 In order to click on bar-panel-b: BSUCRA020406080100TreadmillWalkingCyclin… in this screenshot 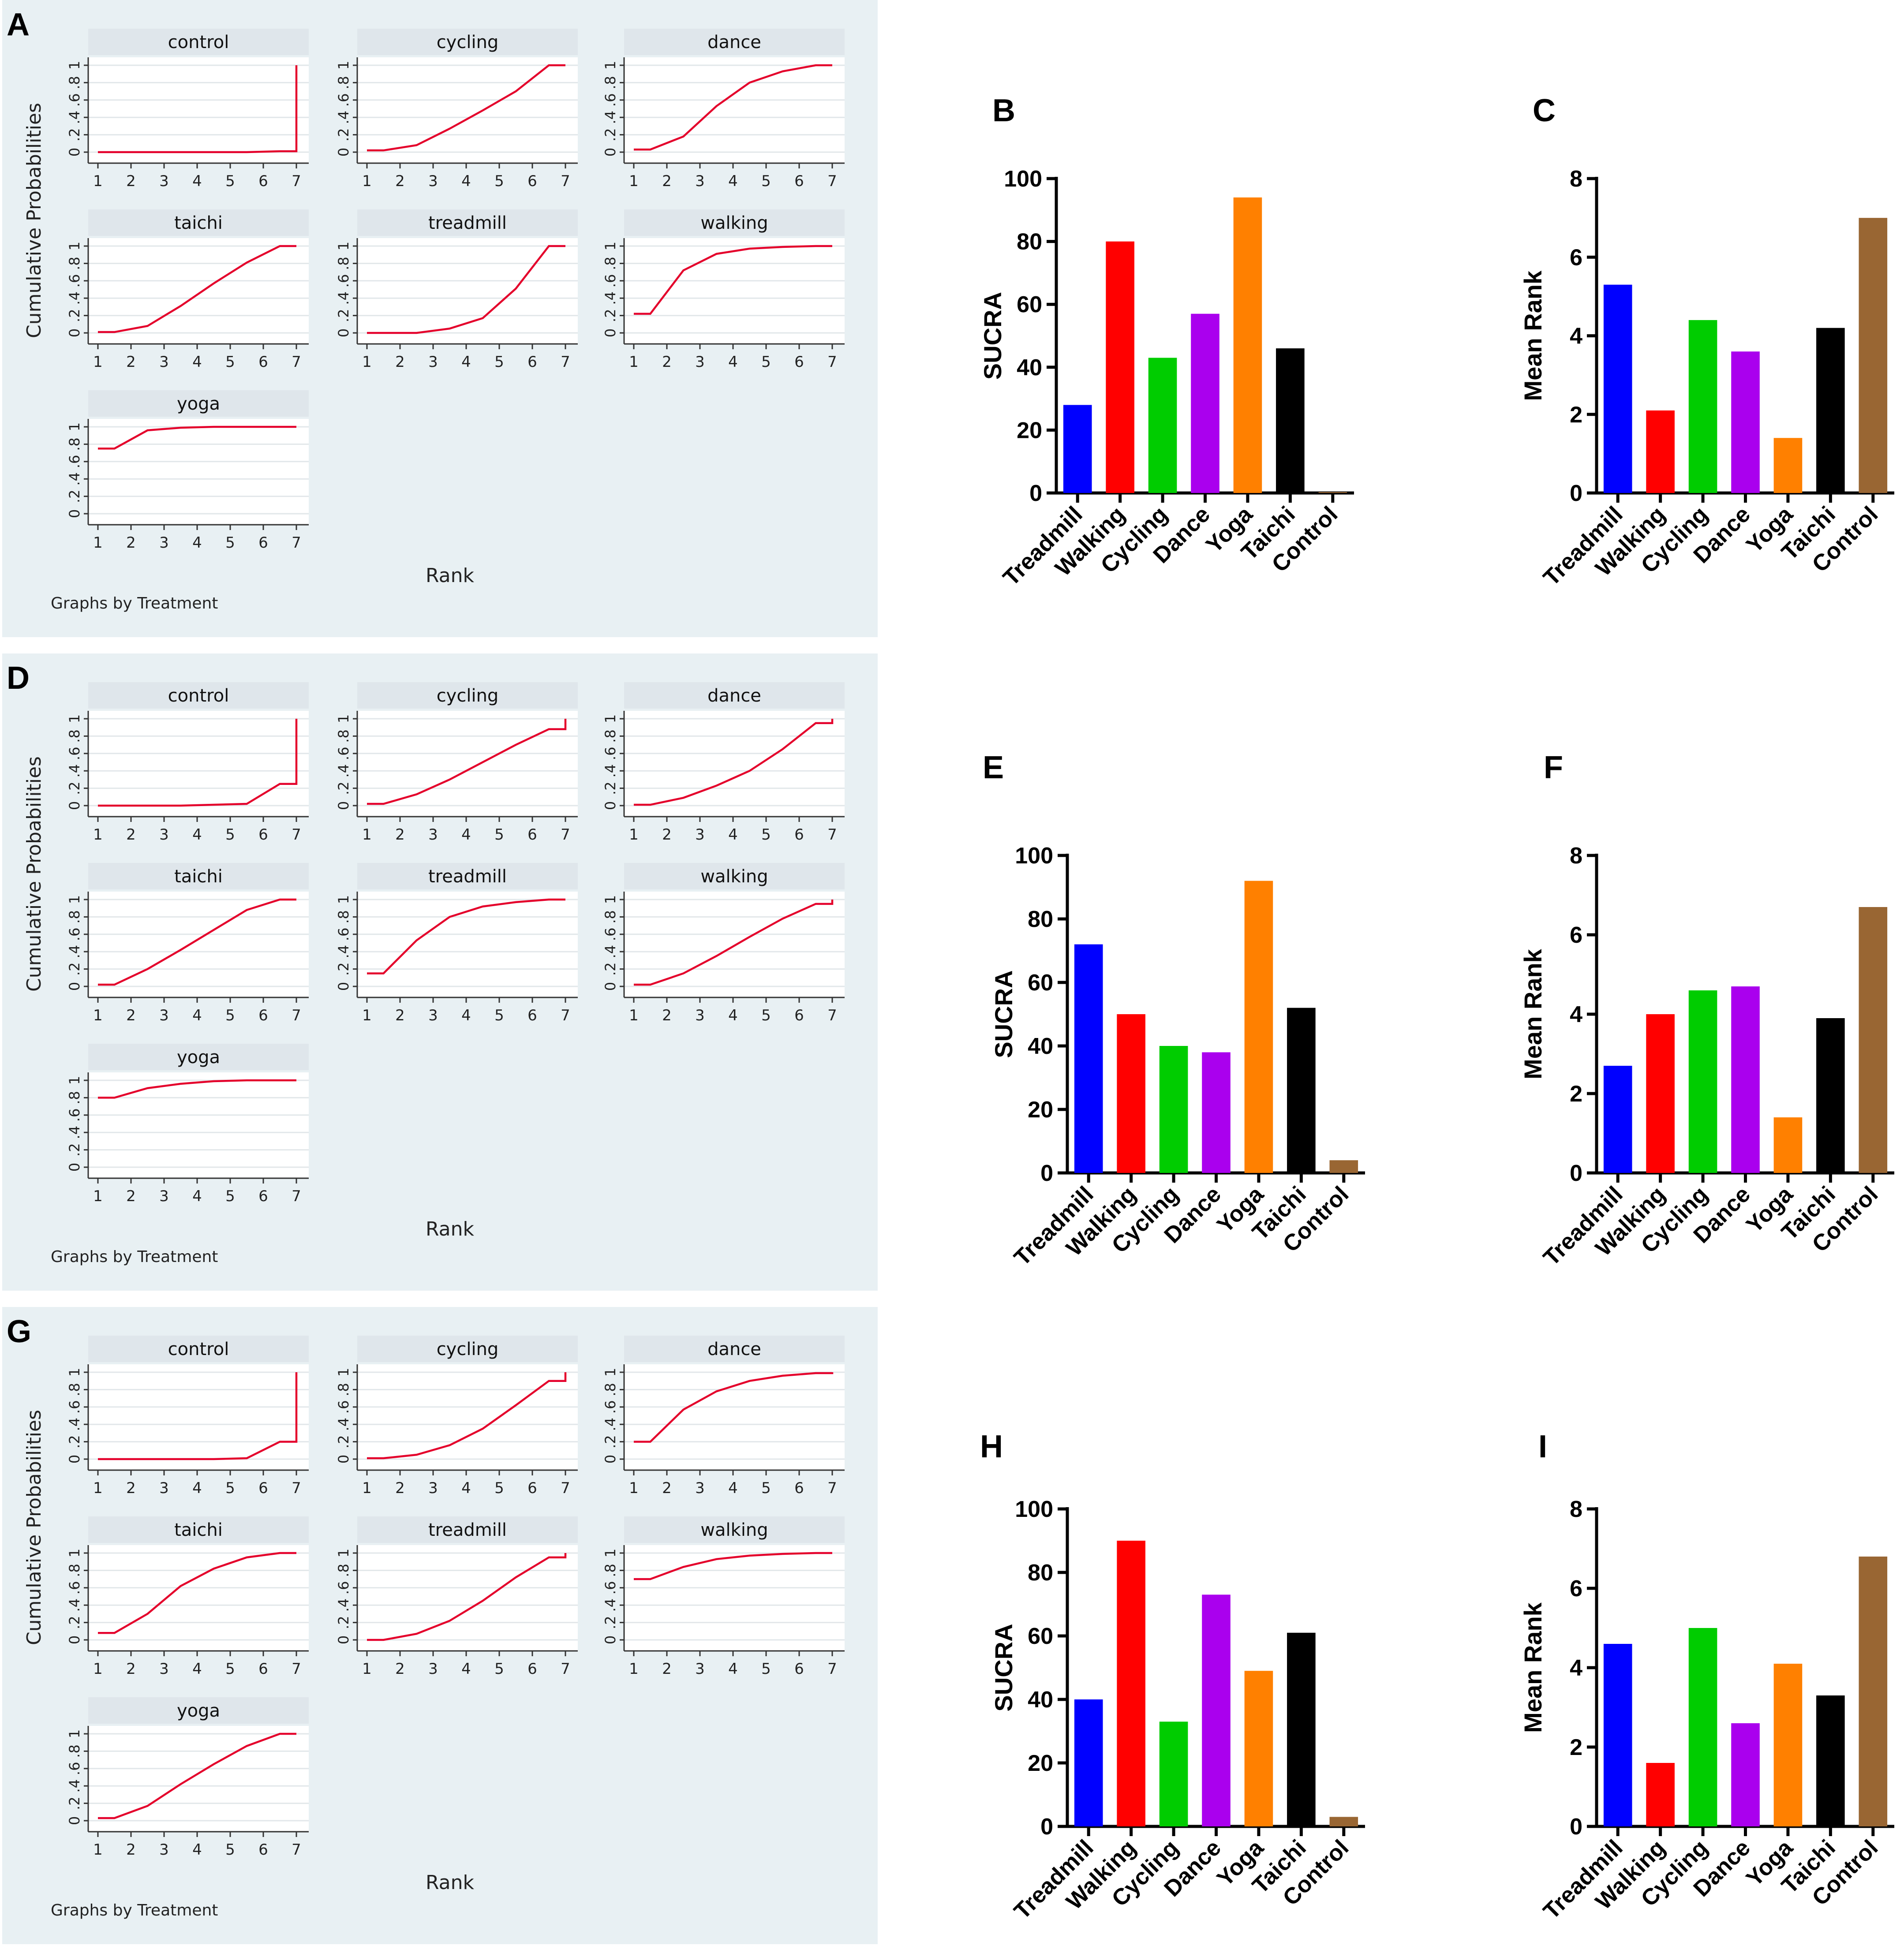, I will do `click(1167, 342)`.